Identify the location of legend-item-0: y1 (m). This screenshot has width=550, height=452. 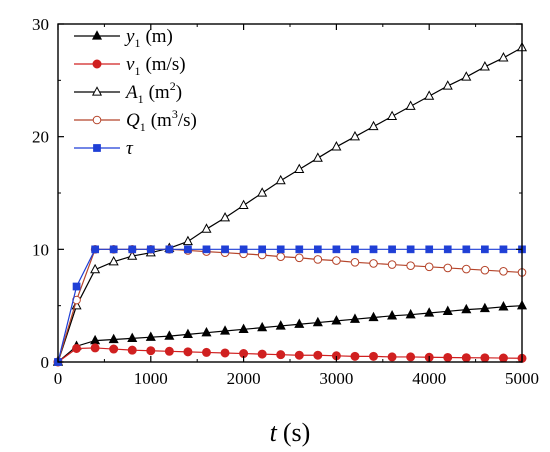
(123, 38).